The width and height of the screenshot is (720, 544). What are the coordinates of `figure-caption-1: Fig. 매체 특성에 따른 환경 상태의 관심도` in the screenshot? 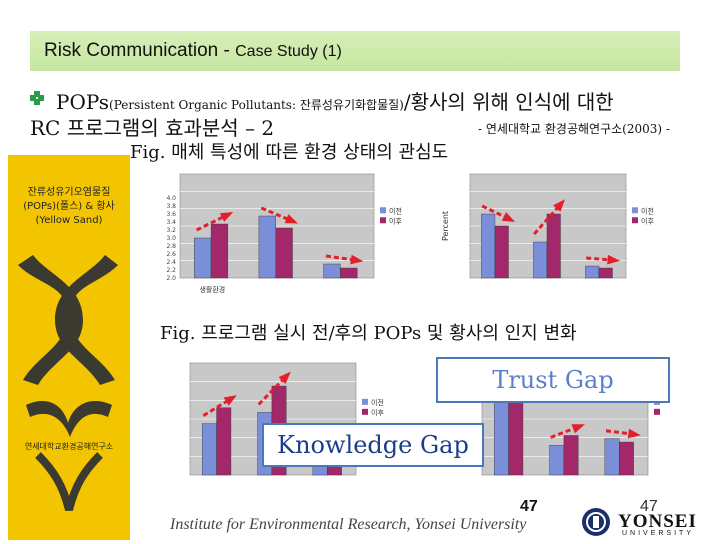 It's located at (289, 152).